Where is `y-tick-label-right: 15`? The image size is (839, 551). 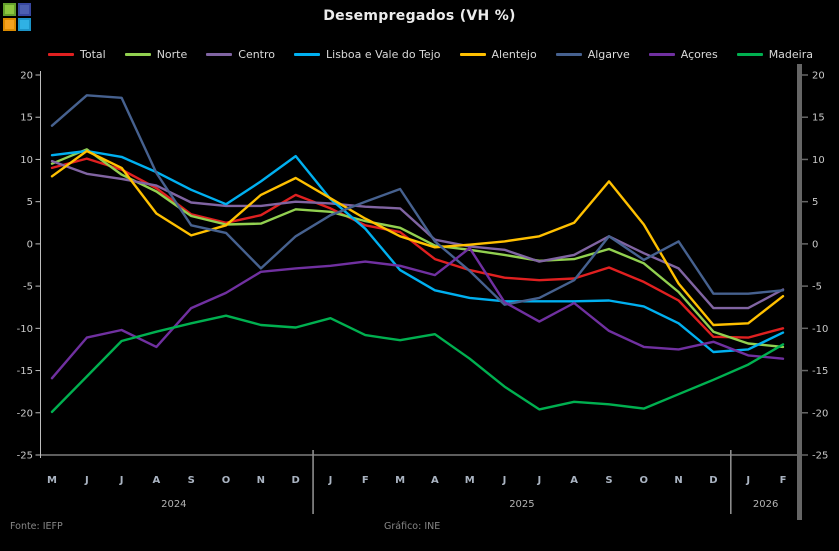
y-tick-label-right: 15 is located at coordinates (818, 118).